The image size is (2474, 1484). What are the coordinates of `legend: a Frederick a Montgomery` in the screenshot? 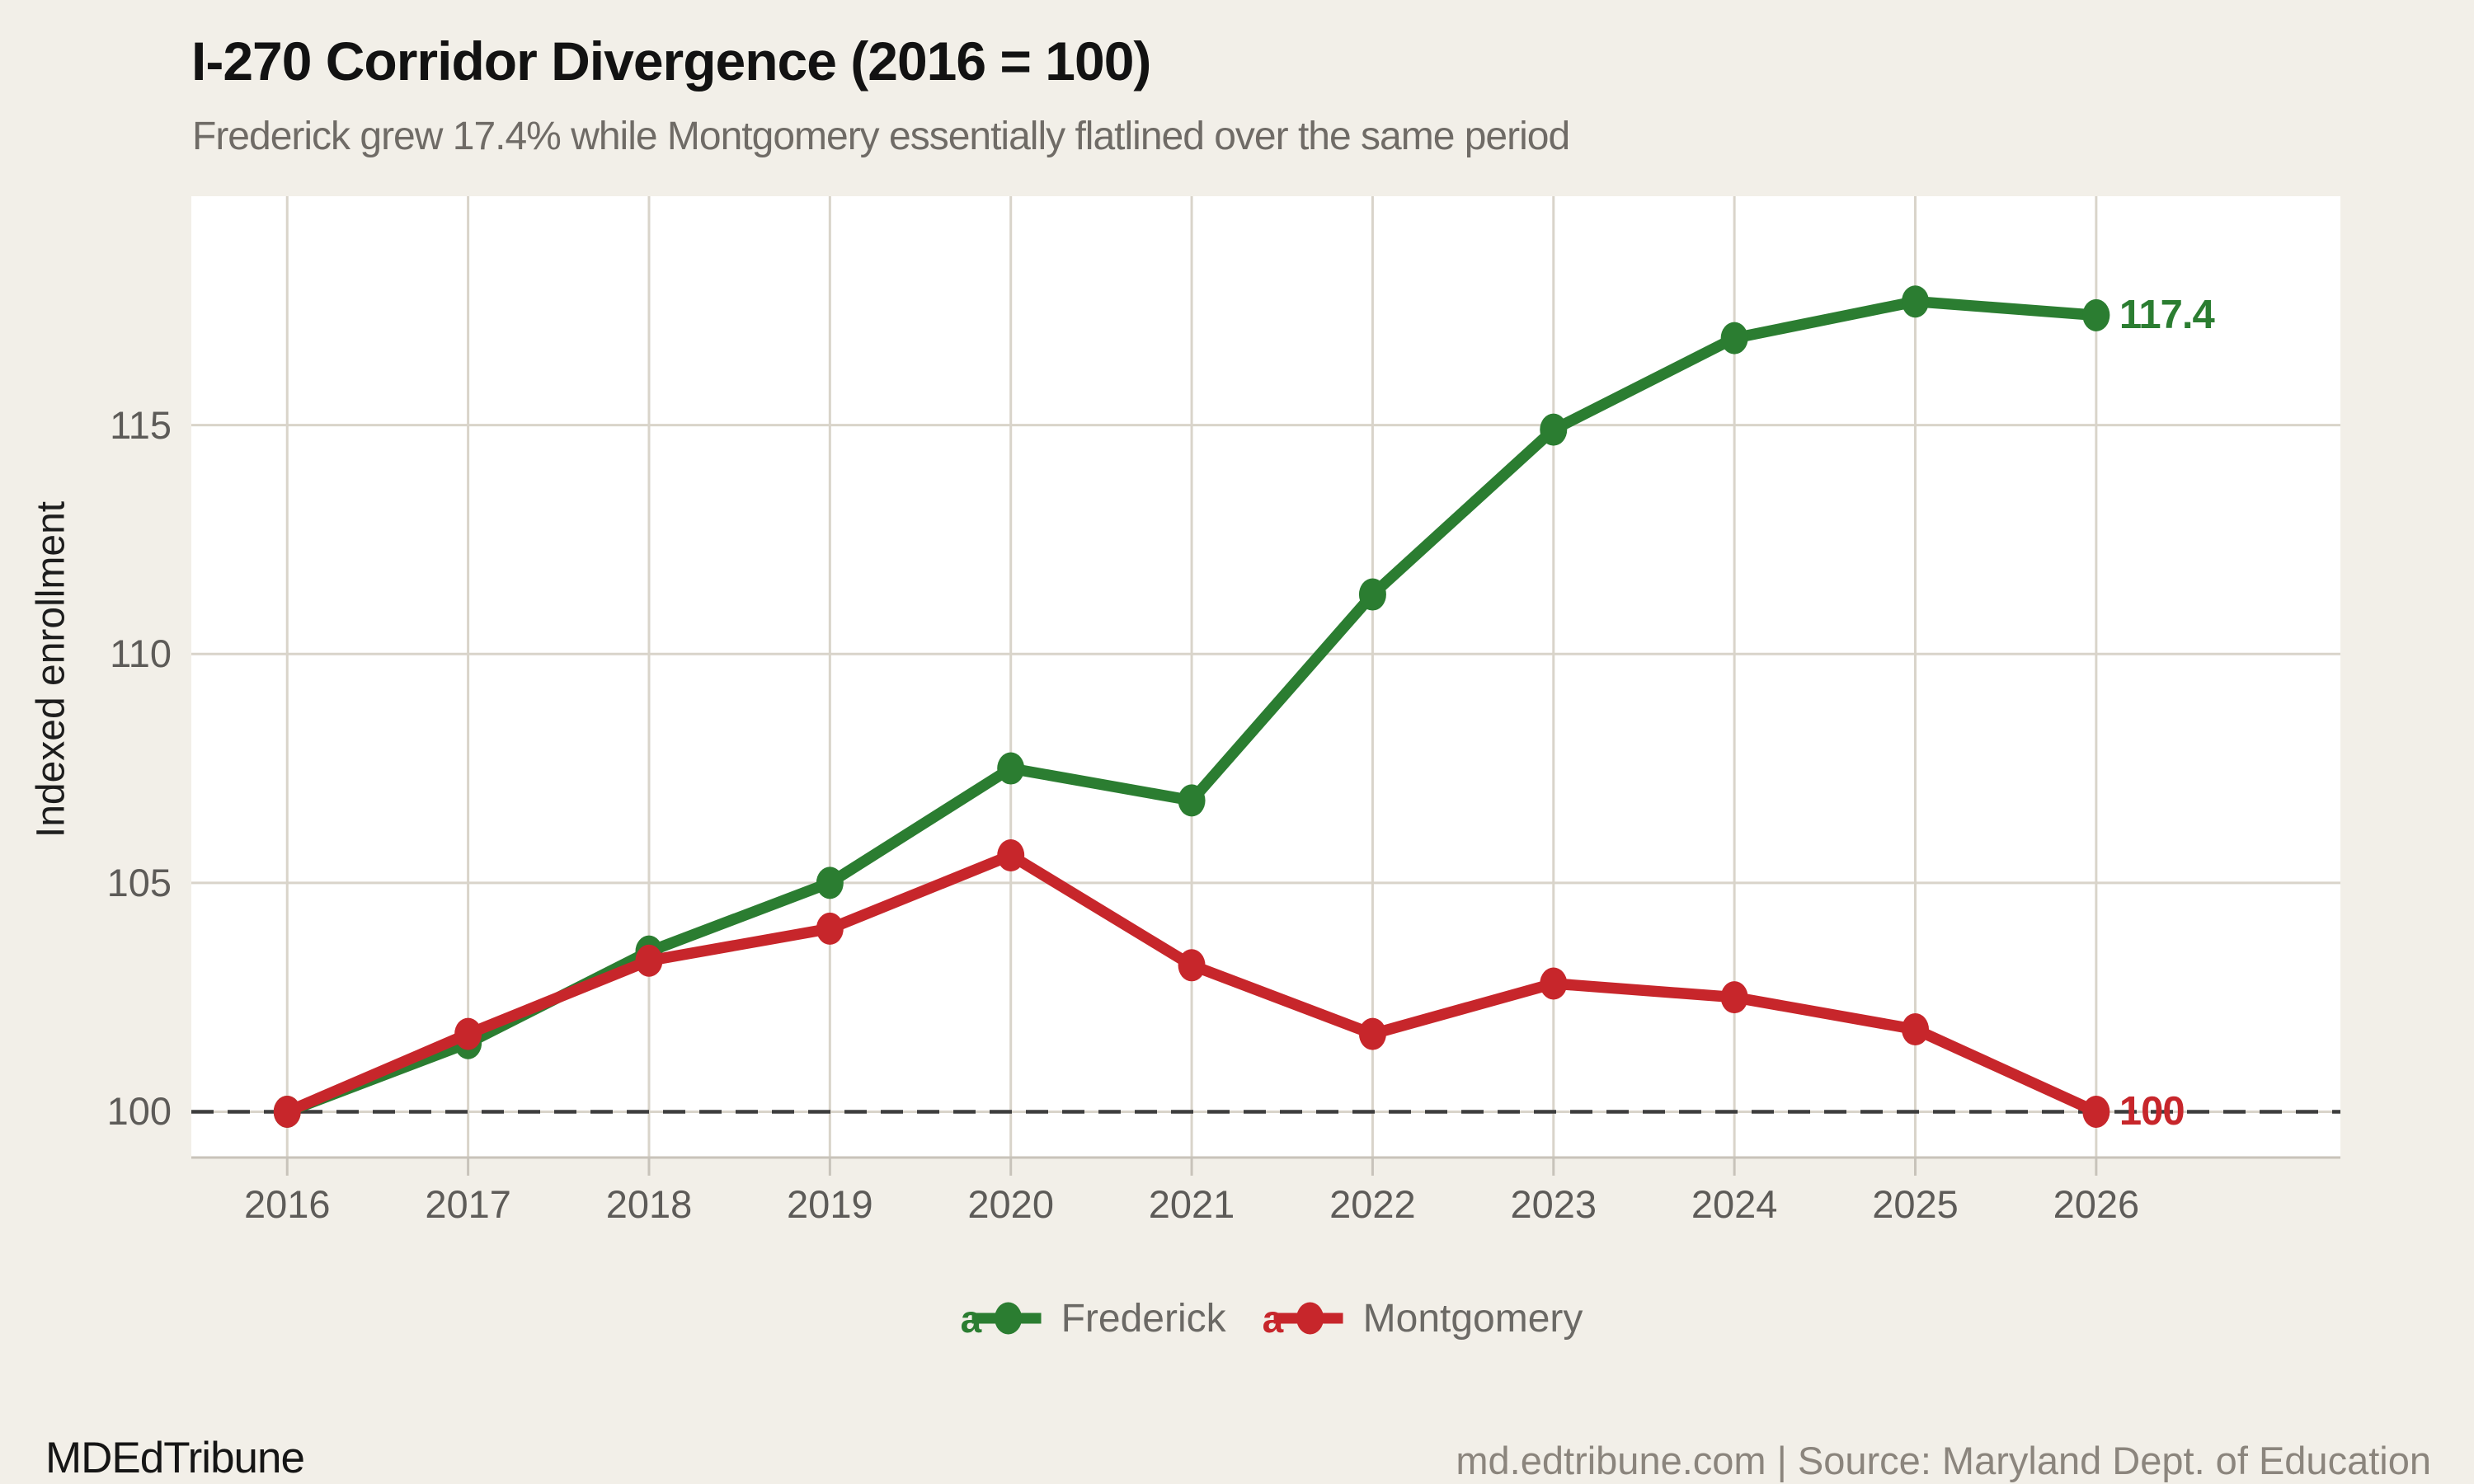 It's located at (1272, 1318).